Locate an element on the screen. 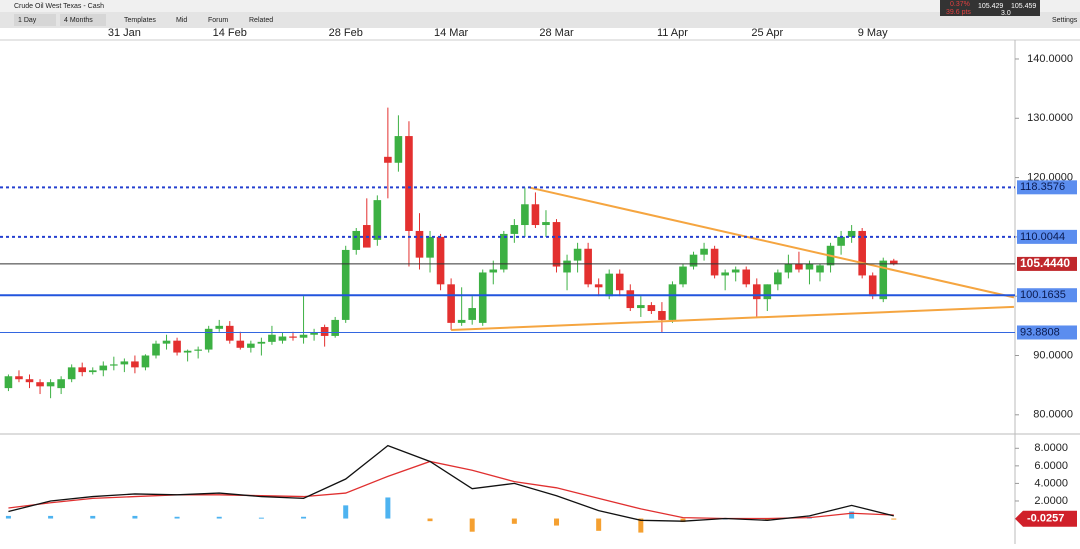 This screenshot has width=1080, height=549. y-tick-label: 90.0000 is located at coordinates (1053, 355).